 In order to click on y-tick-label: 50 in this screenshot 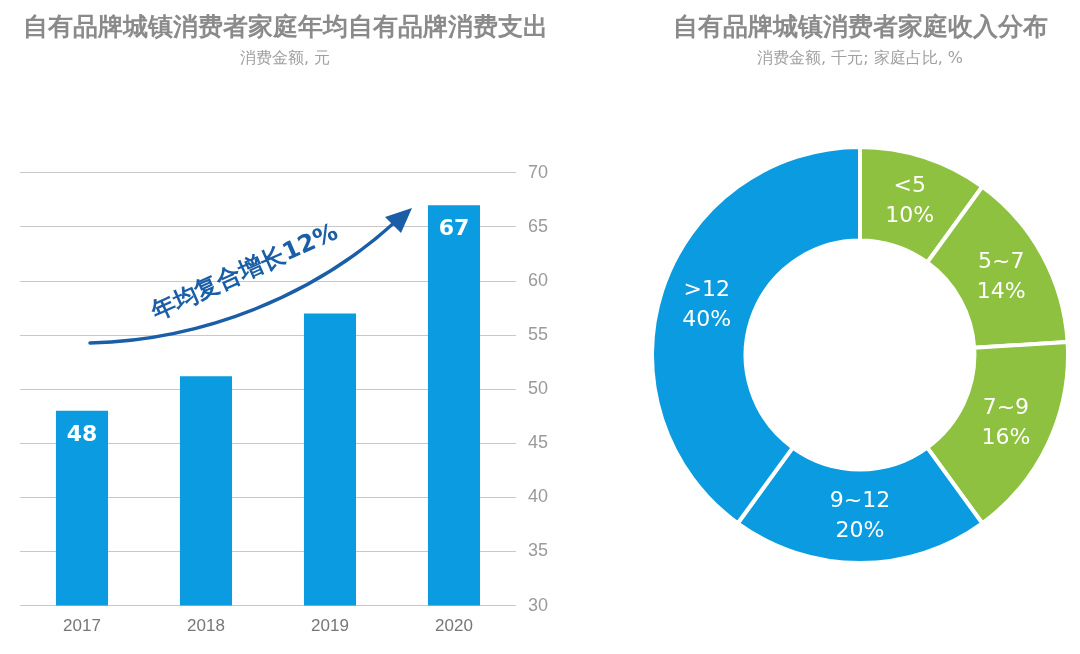, I will do `click(538, 388)`.